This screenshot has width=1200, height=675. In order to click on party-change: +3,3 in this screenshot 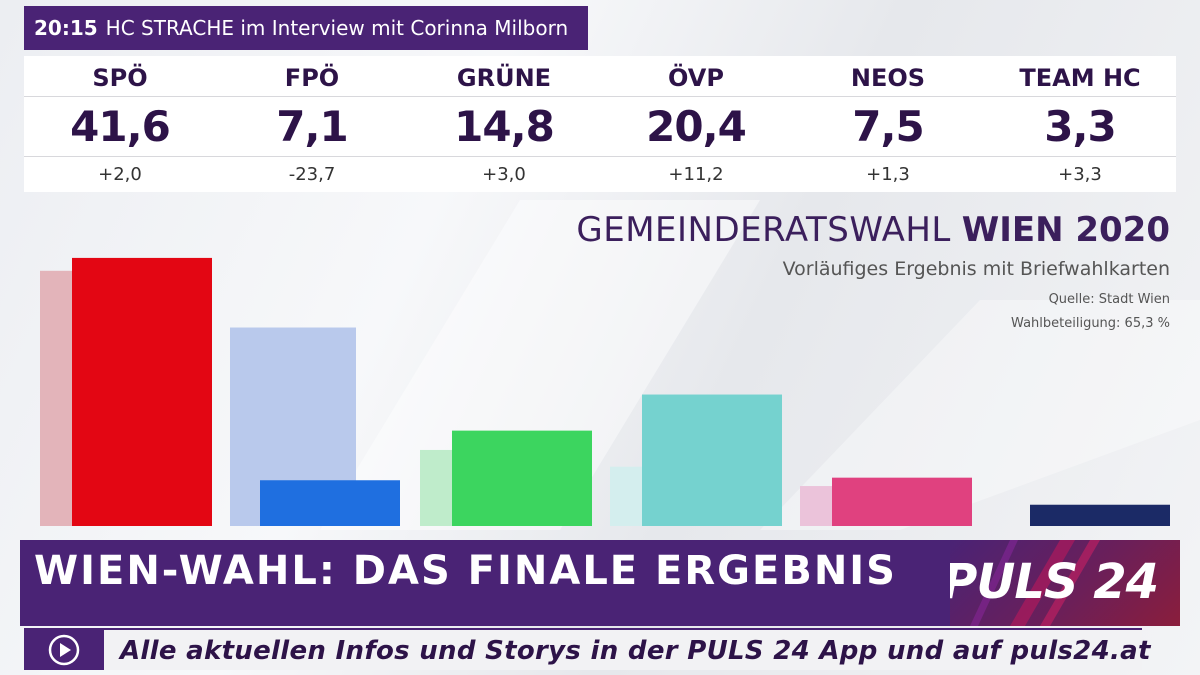, I will do `click(1080, 174)`.